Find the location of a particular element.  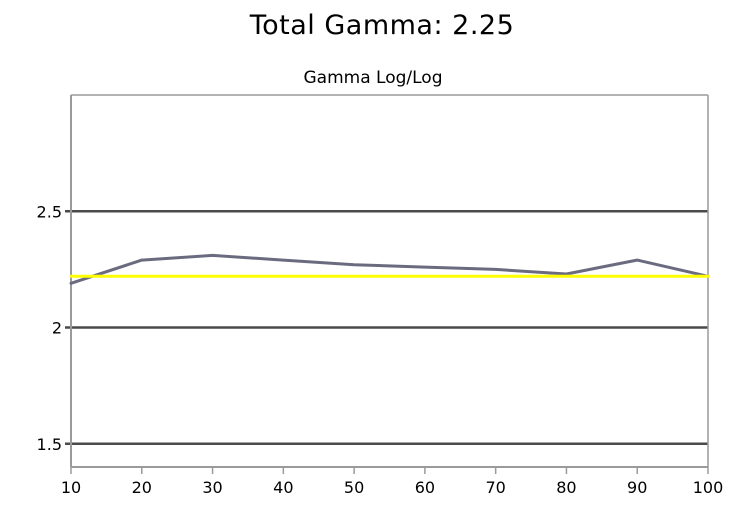

page-title: Total Gamma: 2.25 is located at coordinates (382, 25).